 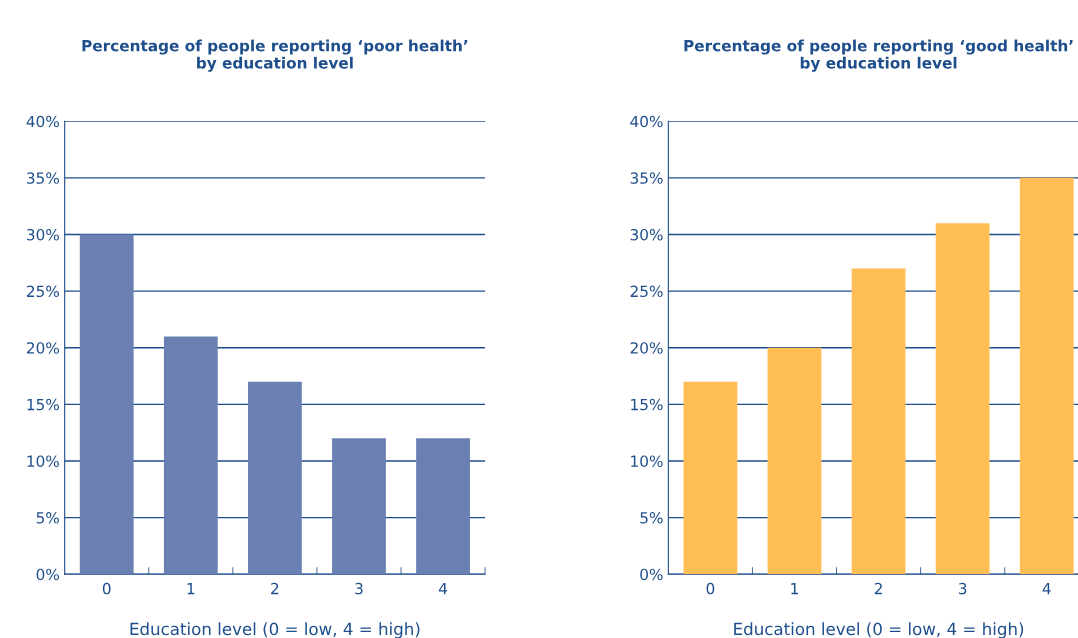 I want to click on chart-title: Percentage of people reporting ‘good health’ by education level, so click(x=878, y=55).